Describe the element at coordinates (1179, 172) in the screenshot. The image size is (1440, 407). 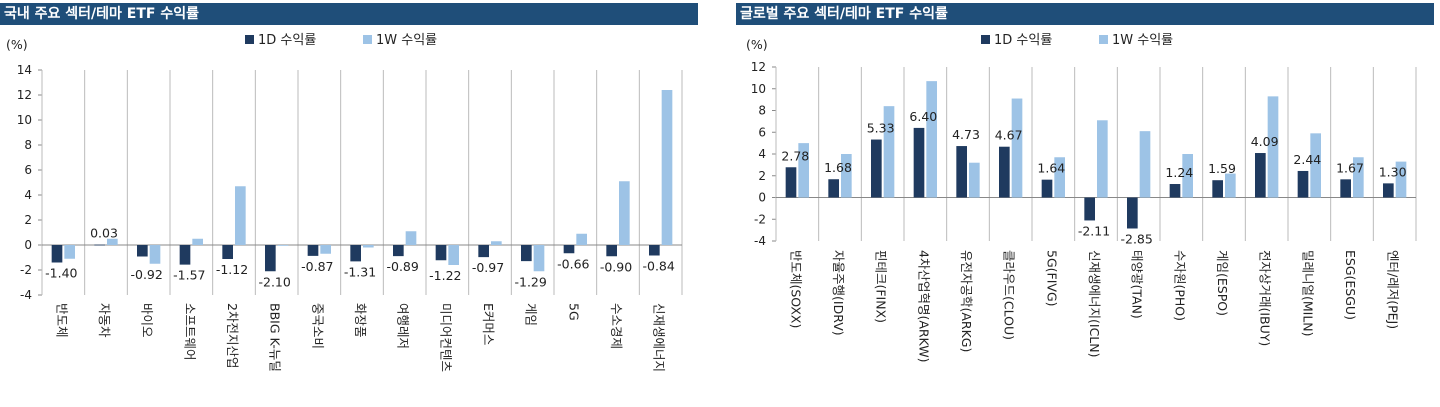
I see `data-label-1d: 1.24` at that location.